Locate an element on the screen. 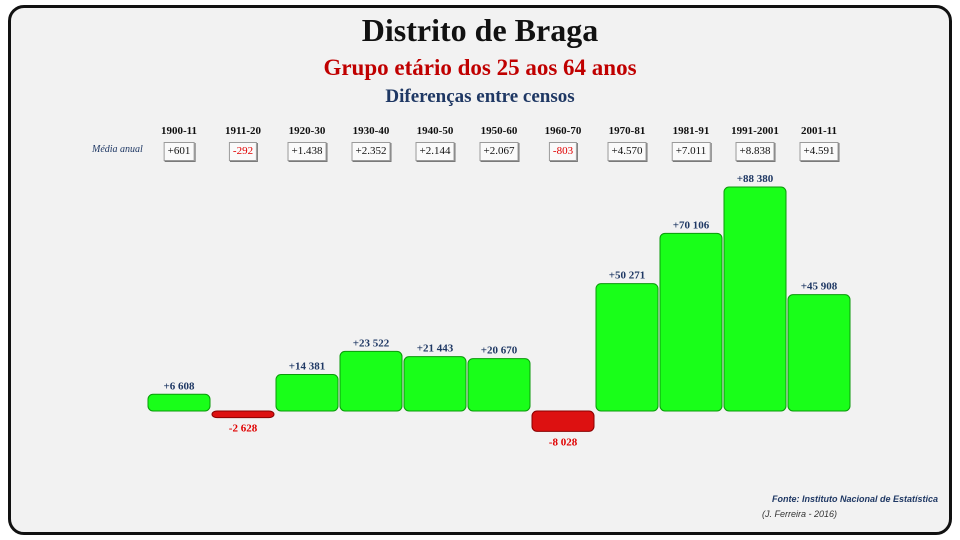 This screenshot has width=960, height=540. bar-value-label: +23 522 is located at coordinates (371, 343).